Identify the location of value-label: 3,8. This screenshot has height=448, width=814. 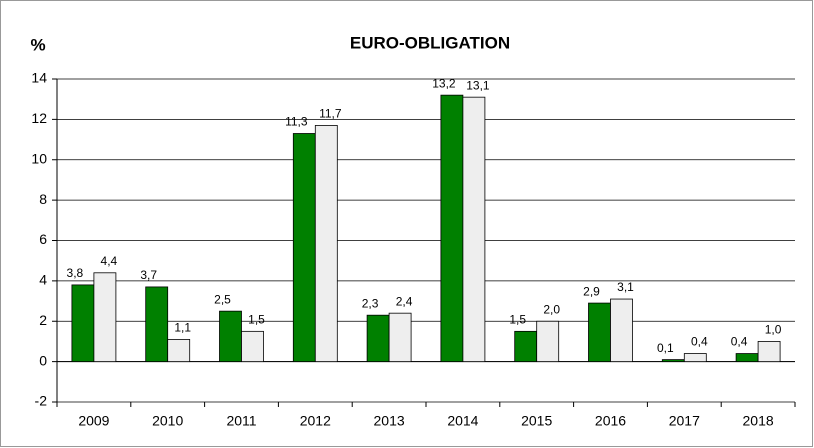
(75, 273).